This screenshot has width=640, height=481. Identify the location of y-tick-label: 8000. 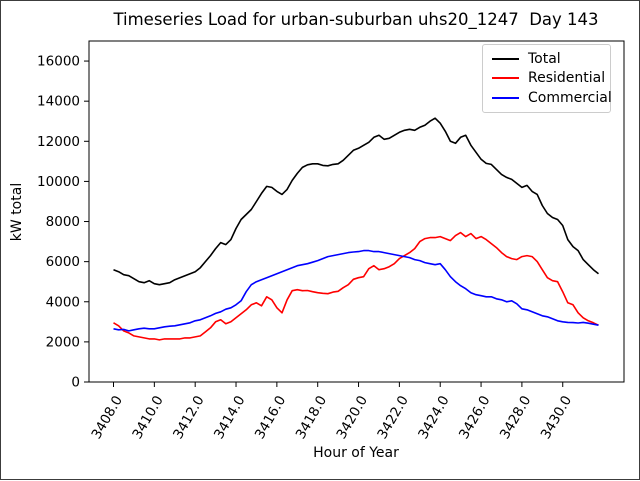
(63, 222).